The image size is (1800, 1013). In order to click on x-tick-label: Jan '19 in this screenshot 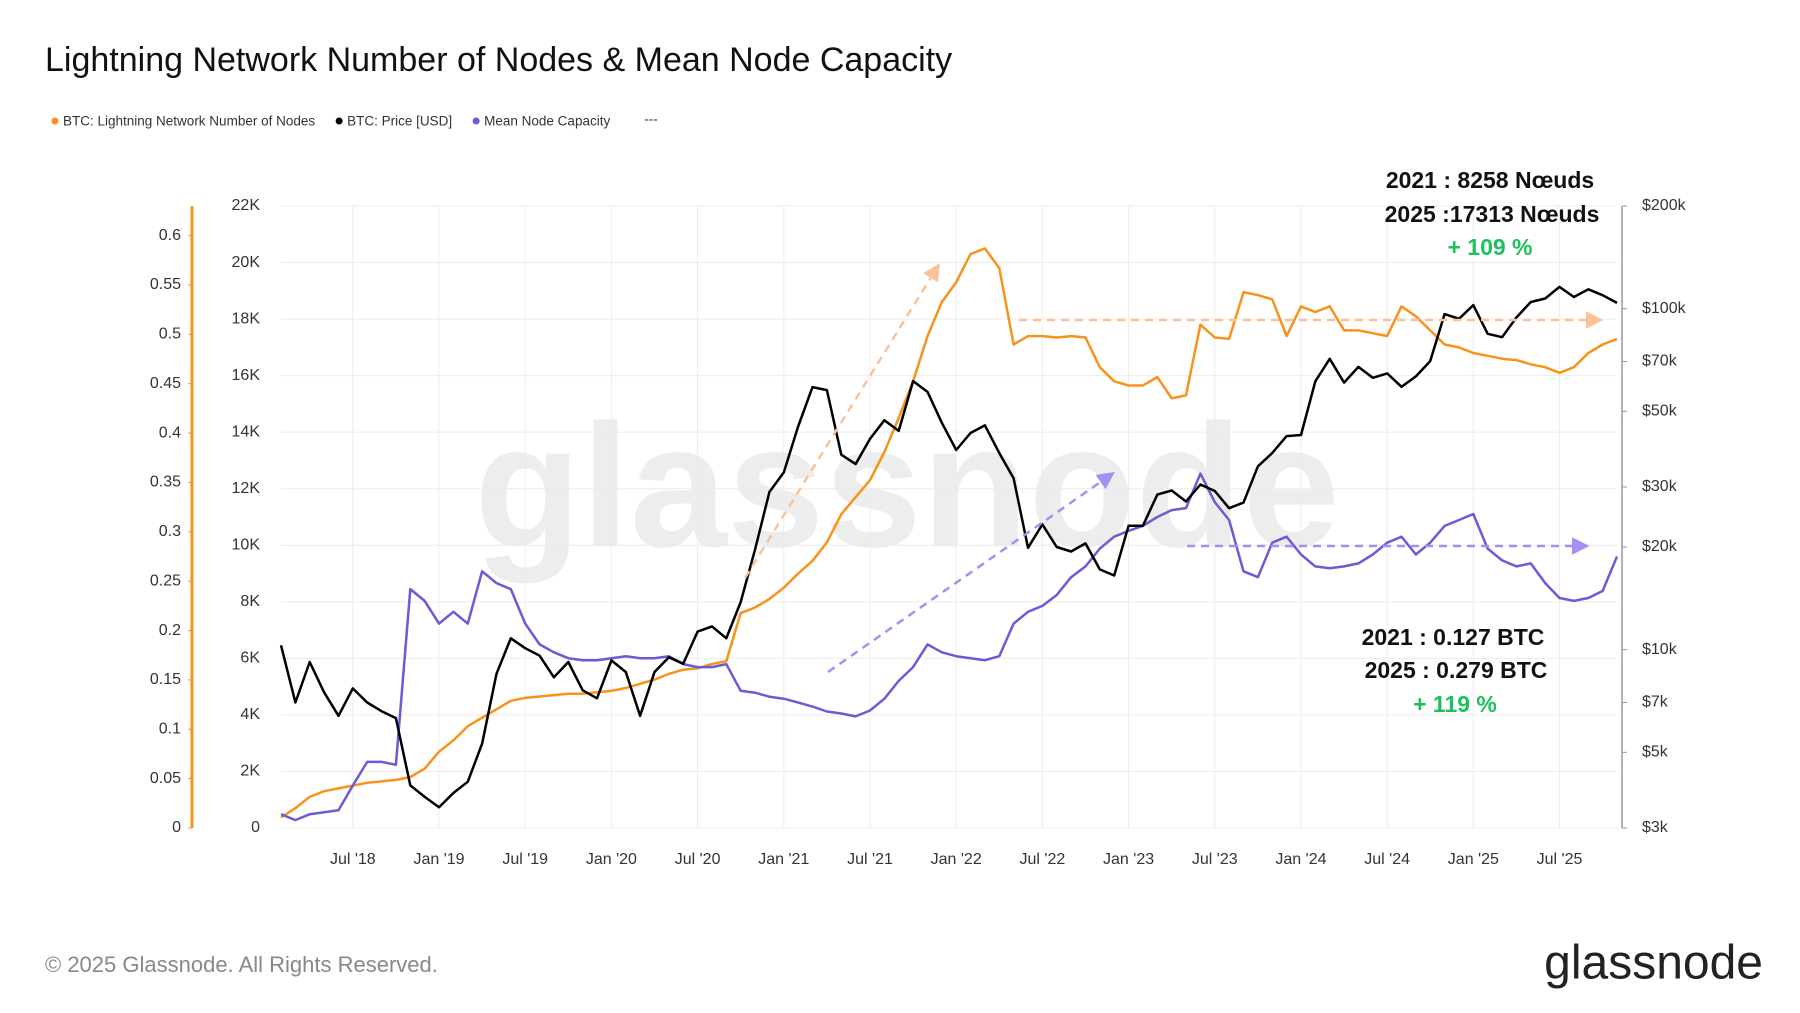, I will do `click(438, 859)`.